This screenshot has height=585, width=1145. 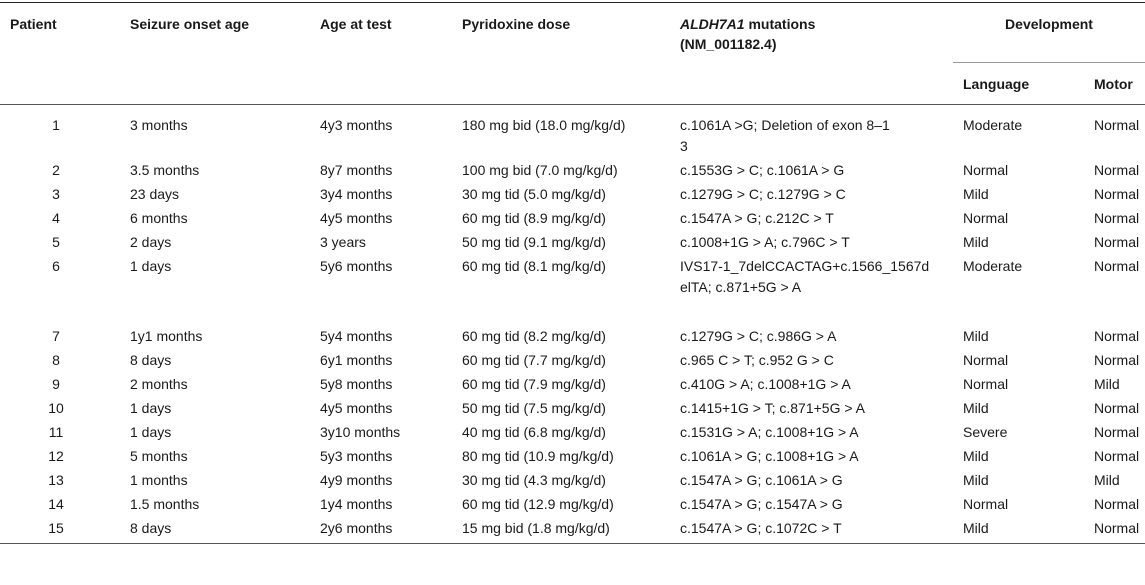 What do you see at coordinates (56, 336) in the screenshot?
I see `cell-patient: 7` at bounding box center [56, 336].